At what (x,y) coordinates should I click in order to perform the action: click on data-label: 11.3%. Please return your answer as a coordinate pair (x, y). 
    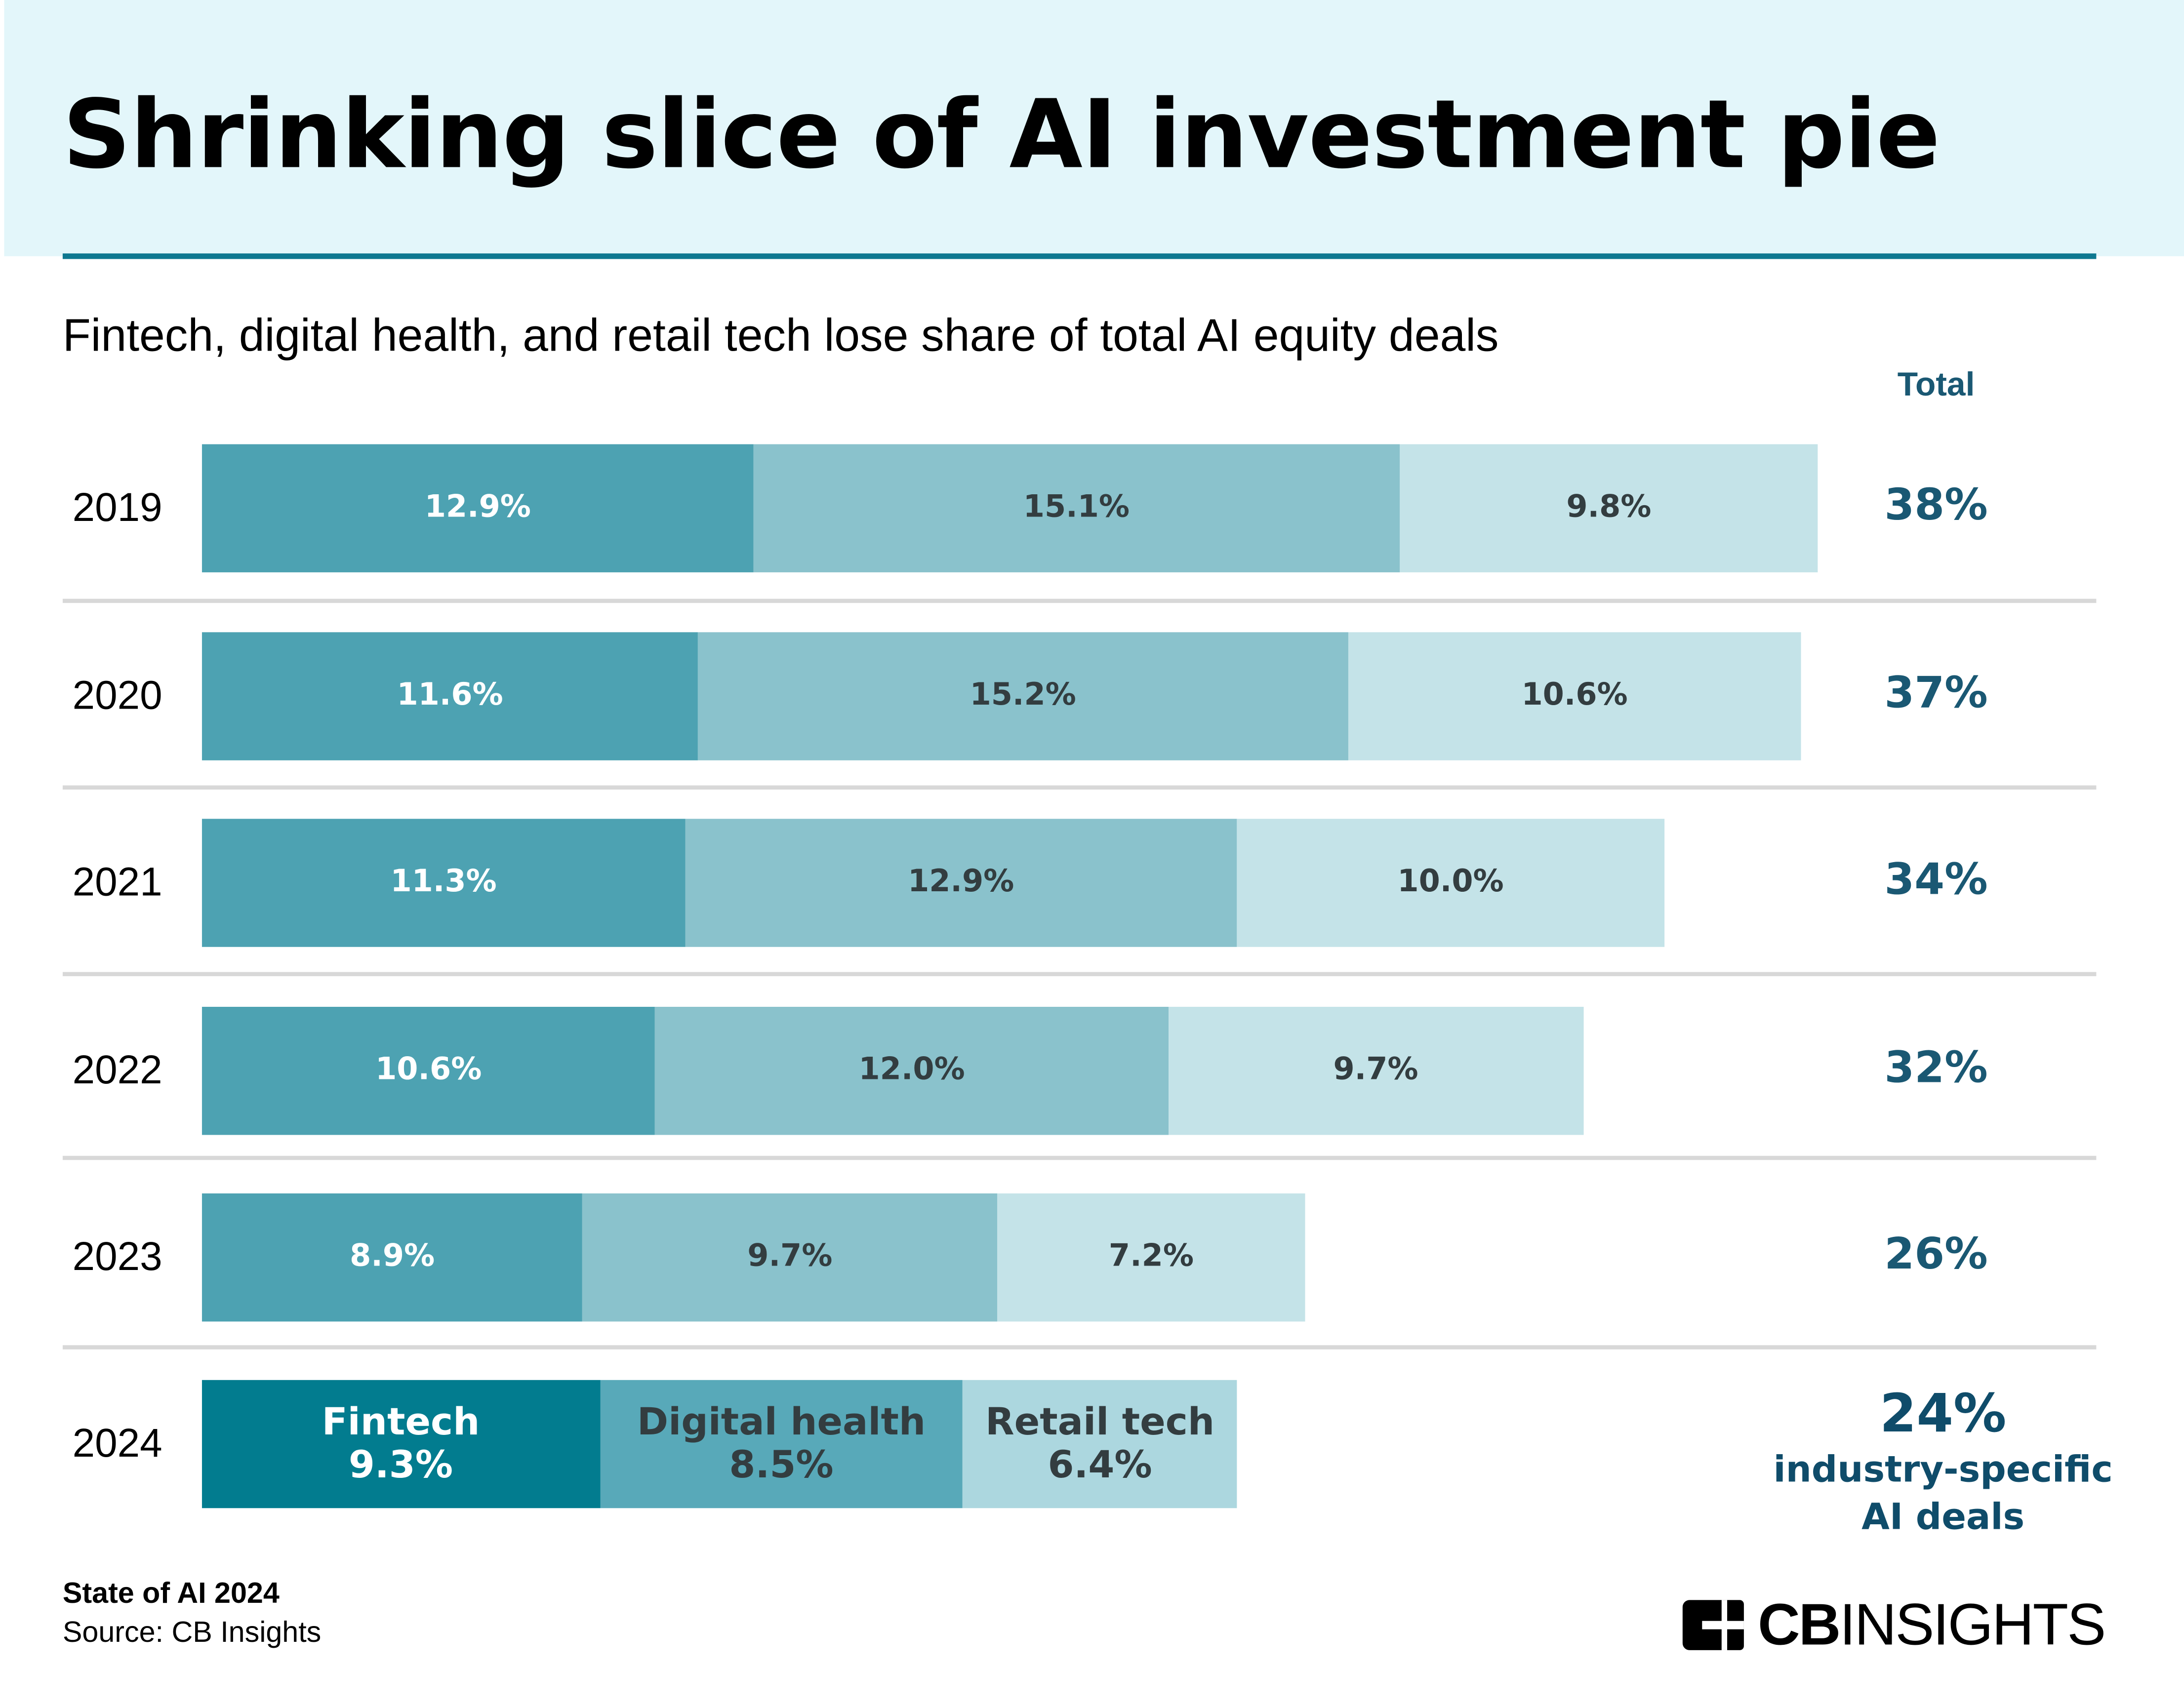
    Looking at the image, I should click on (443, 882).